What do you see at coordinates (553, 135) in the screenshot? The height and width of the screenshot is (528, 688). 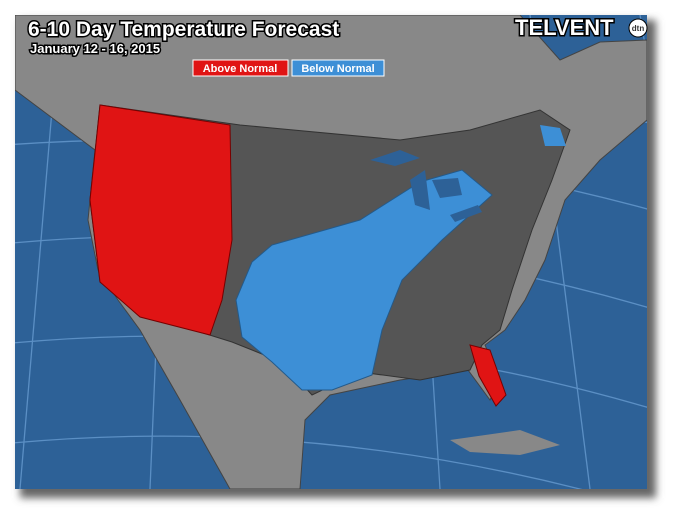 I see `below-normal-northeast` at bounding box center [553, 135].